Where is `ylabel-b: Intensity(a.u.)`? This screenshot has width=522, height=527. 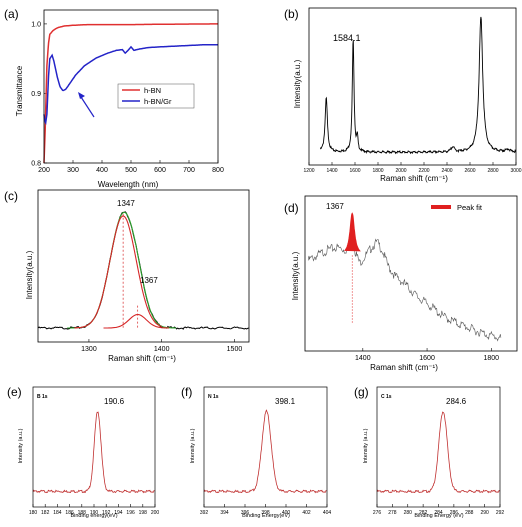 ylabel-b: Intensity(a.u.) is located at coordinates (297, 83).